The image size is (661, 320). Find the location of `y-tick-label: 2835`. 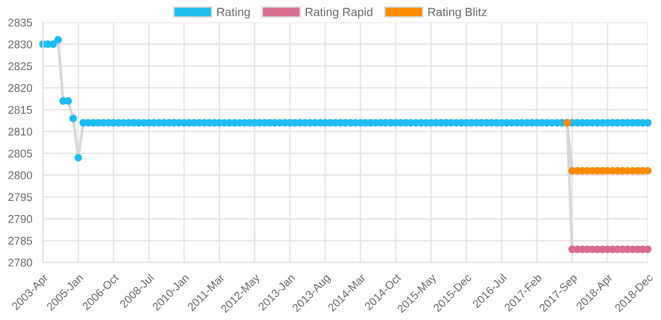

y-tick-label: 2835 is located at coordinates (20, 22).